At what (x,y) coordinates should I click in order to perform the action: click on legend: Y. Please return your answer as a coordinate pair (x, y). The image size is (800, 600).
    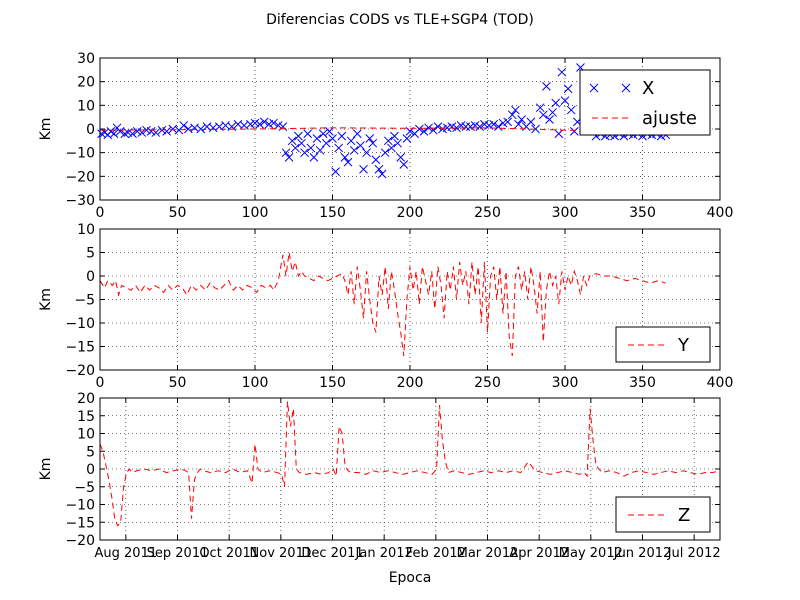
    Looking at the image, I should click on (663, 344).